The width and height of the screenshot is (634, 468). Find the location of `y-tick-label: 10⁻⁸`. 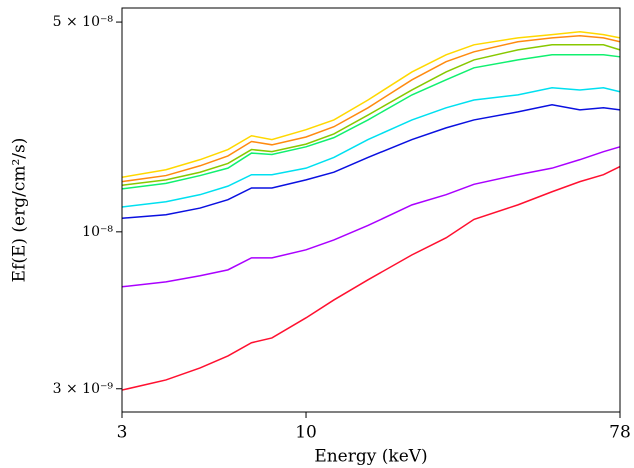

y-tick-label: 10⁻⁸ is located at coordinates (97, 232).